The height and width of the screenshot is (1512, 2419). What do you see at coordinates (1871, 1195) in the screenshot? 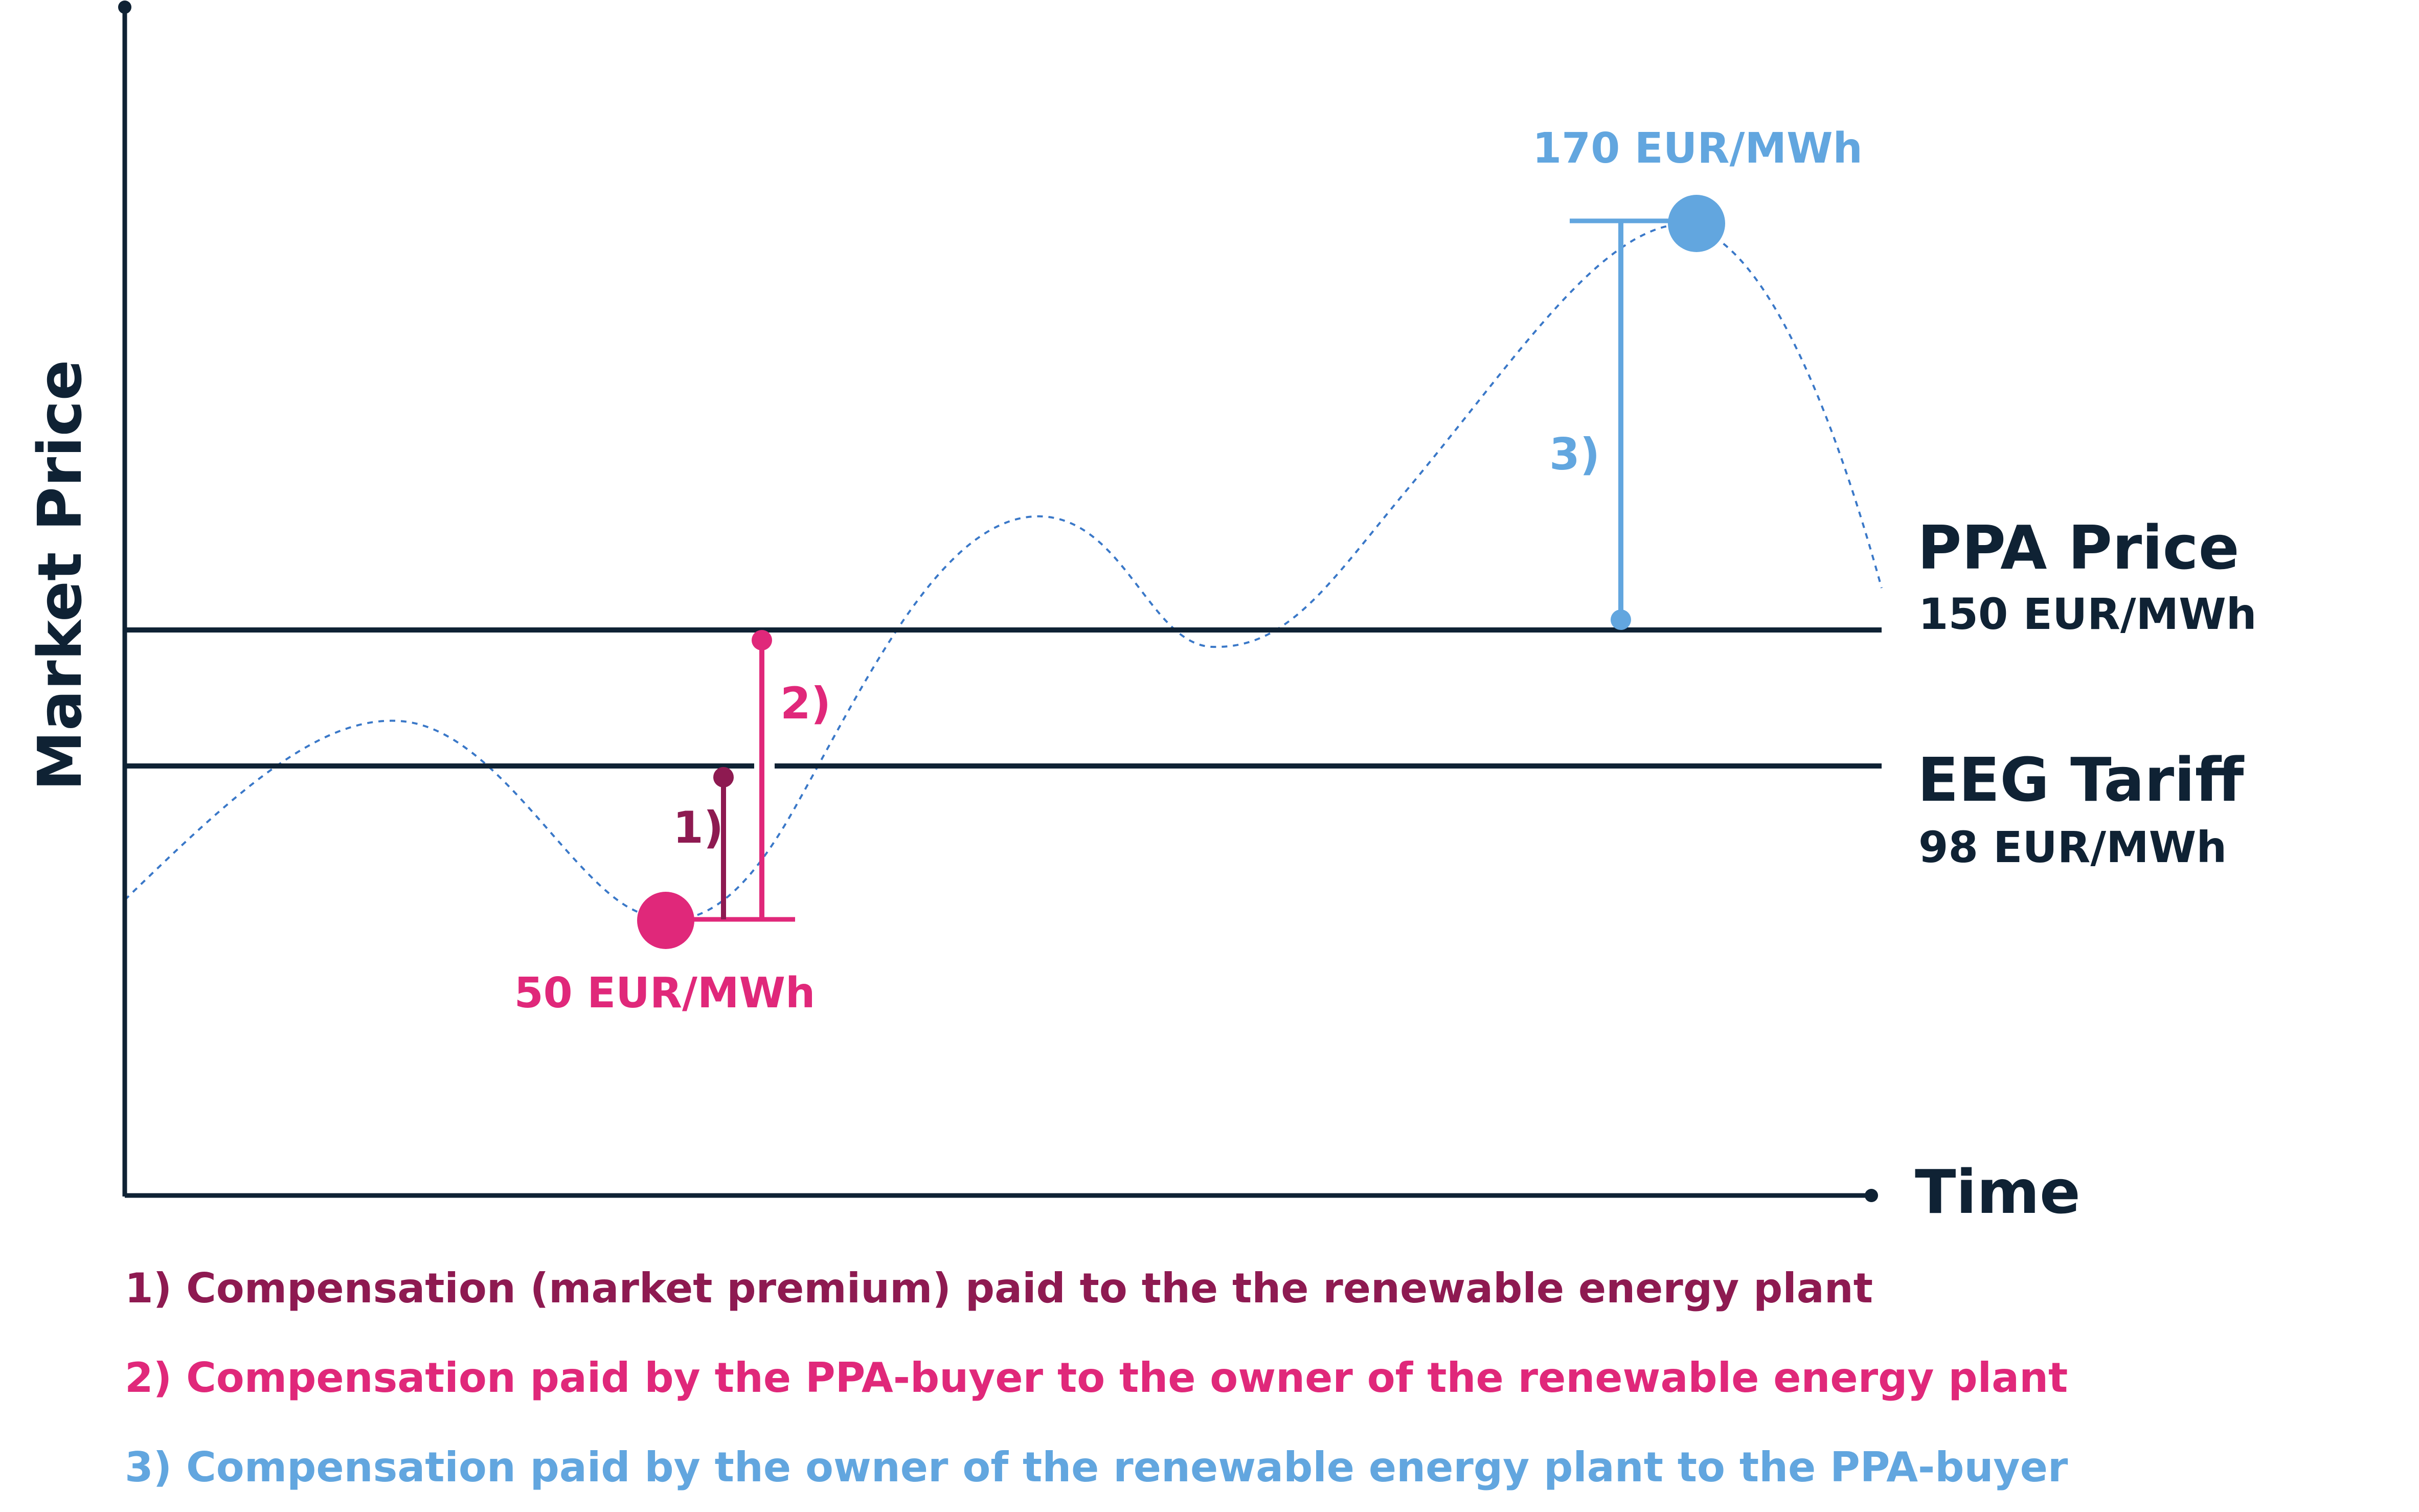
I see `x-axis-end-dot` at bounding box center [1871, 1195].